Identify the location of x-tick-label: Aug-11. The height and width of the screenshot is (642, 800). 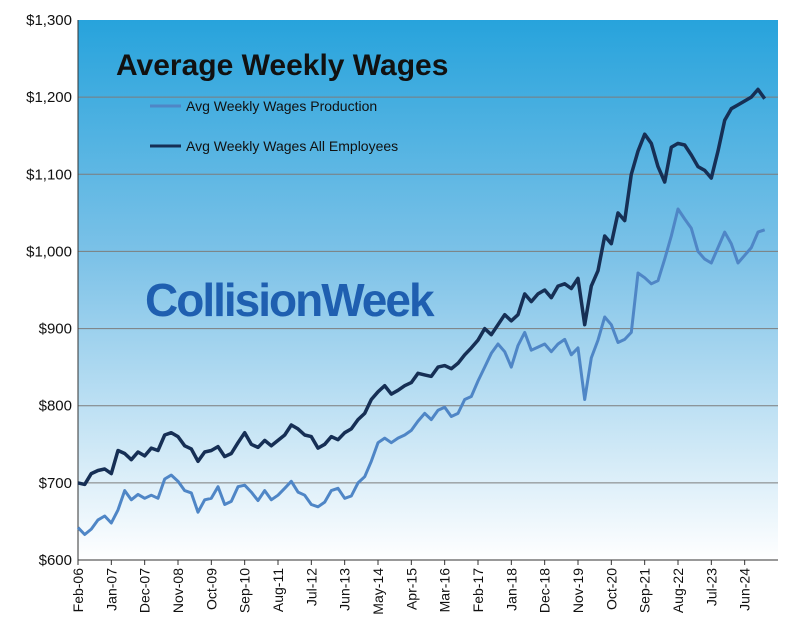
(278, 590).